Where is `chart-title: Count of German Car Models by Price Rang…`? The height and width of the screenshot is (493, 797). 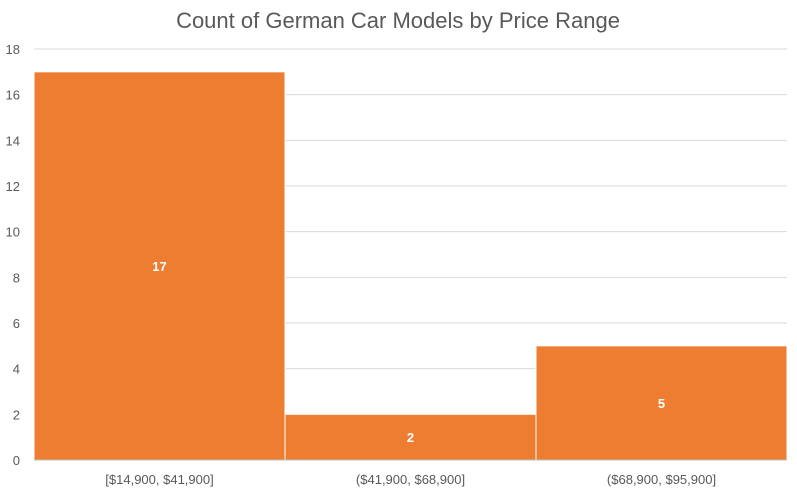 chart-title: Count of German Car Models by Price Rang… is located at coordinates (398, 20).